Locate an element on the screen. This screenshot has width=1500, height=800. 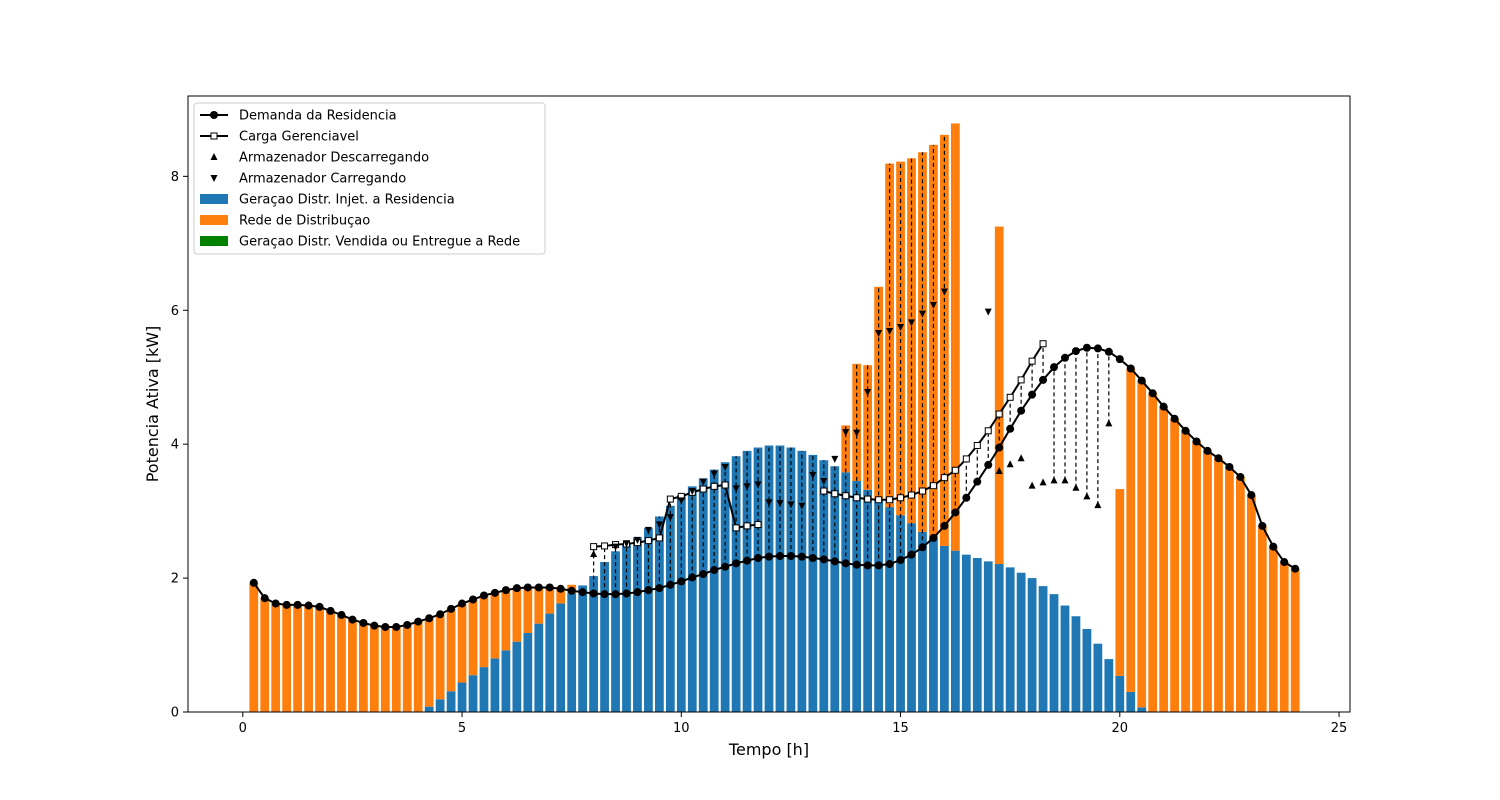
legend-label: Rede de Distribuçao is located at coordinates (304, 221).